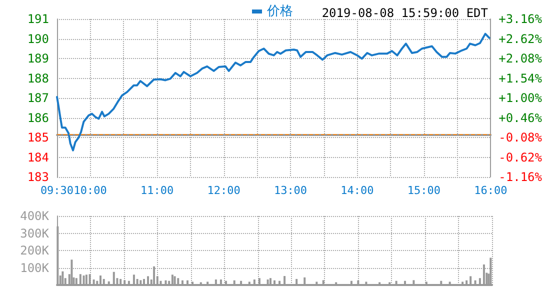 The image size is (545, 300). I want to click on y-tick-label: 188, so click(38, 78).